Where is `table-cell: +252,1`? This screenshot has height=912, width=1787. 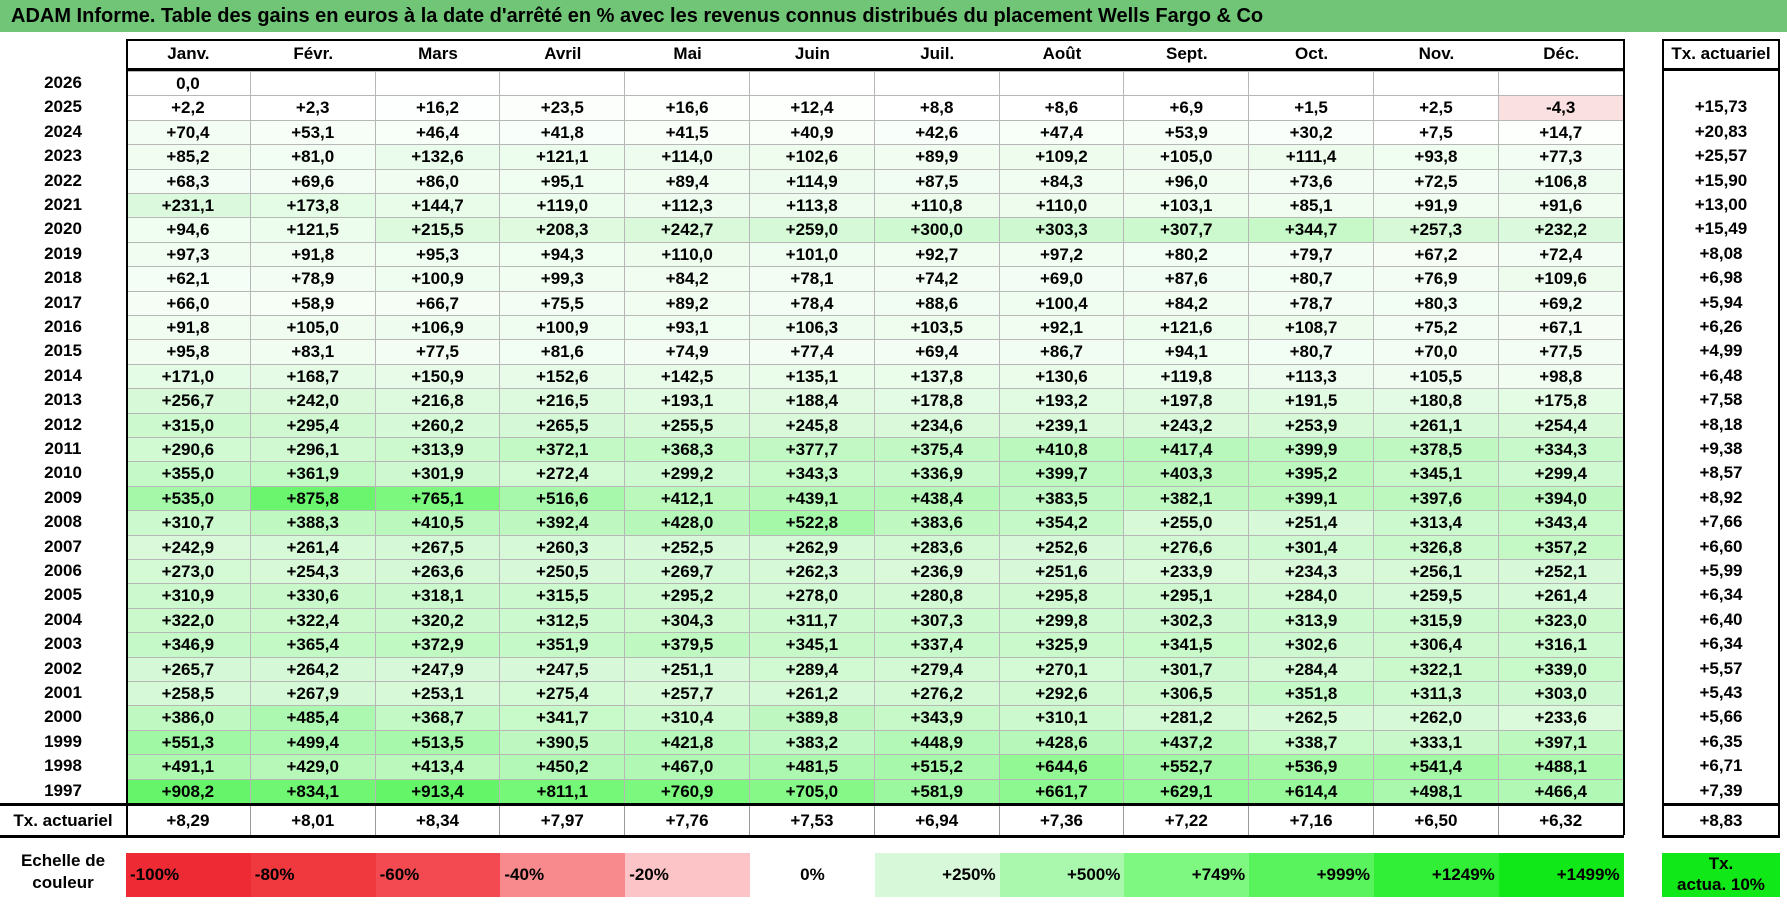 table-cell: +252,1 is located at coordinates (1561, 571).